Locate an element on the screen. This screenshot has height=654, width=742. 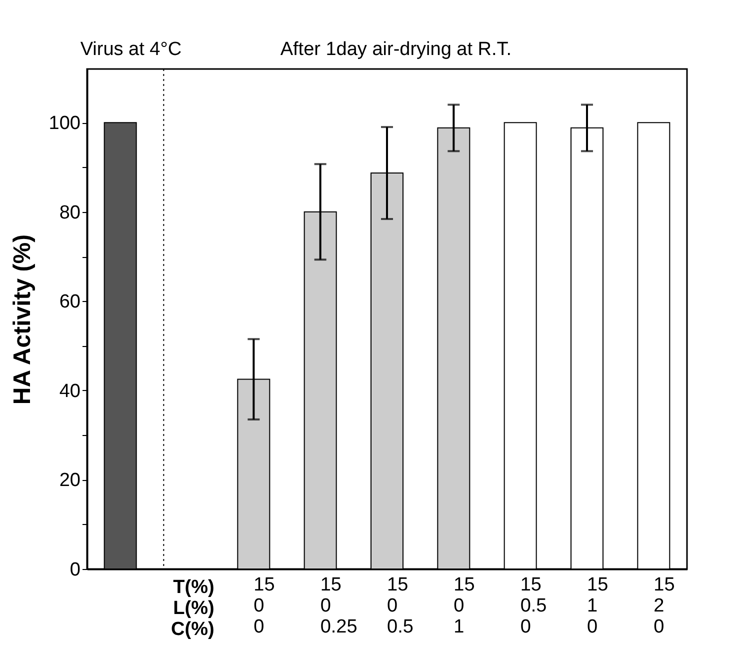
y-tick-label: 100 is located at coordinates (64, 123).